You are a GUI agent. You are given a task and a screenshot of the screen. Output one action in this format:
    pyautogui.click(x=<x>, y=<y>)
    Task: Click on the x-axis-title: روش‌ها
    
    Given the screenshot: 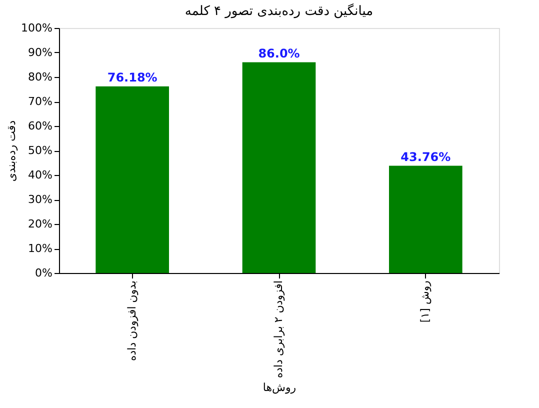 What is the action you would take?
    pyautogui.click(x=279, y=387)
    